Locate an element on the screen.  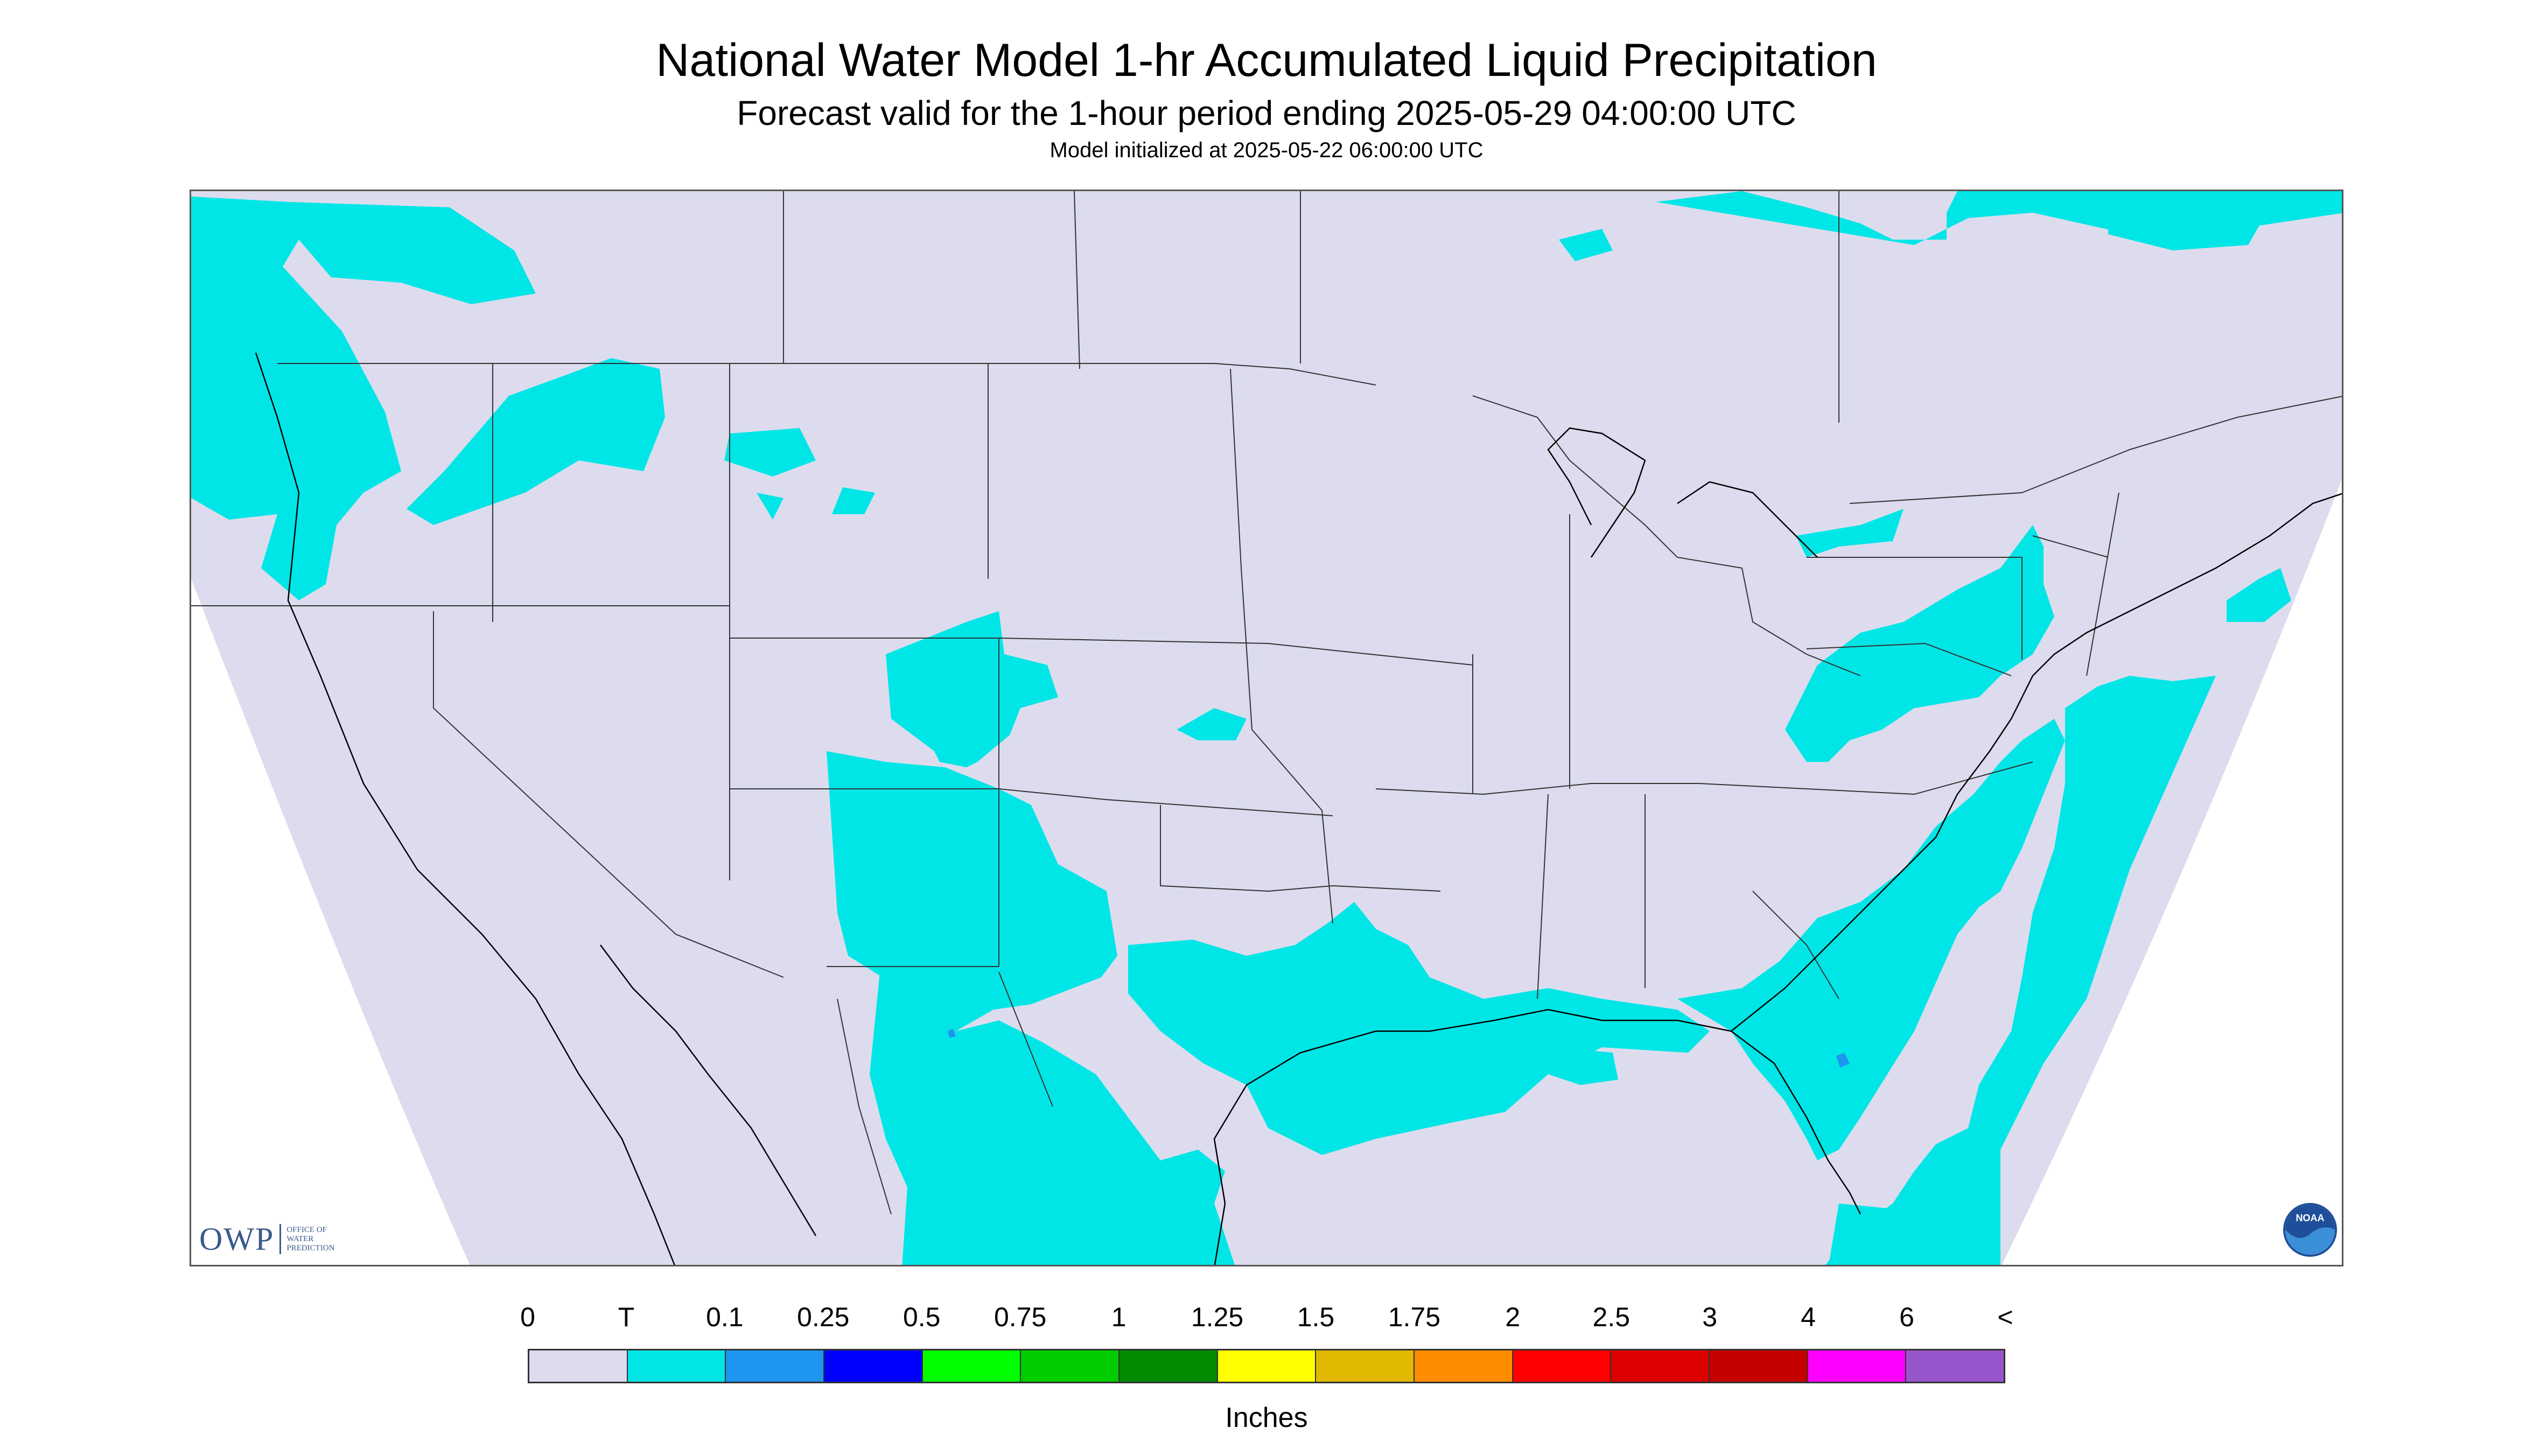
noaa-logo: NOAA is located at coordinates (2310, 1230).